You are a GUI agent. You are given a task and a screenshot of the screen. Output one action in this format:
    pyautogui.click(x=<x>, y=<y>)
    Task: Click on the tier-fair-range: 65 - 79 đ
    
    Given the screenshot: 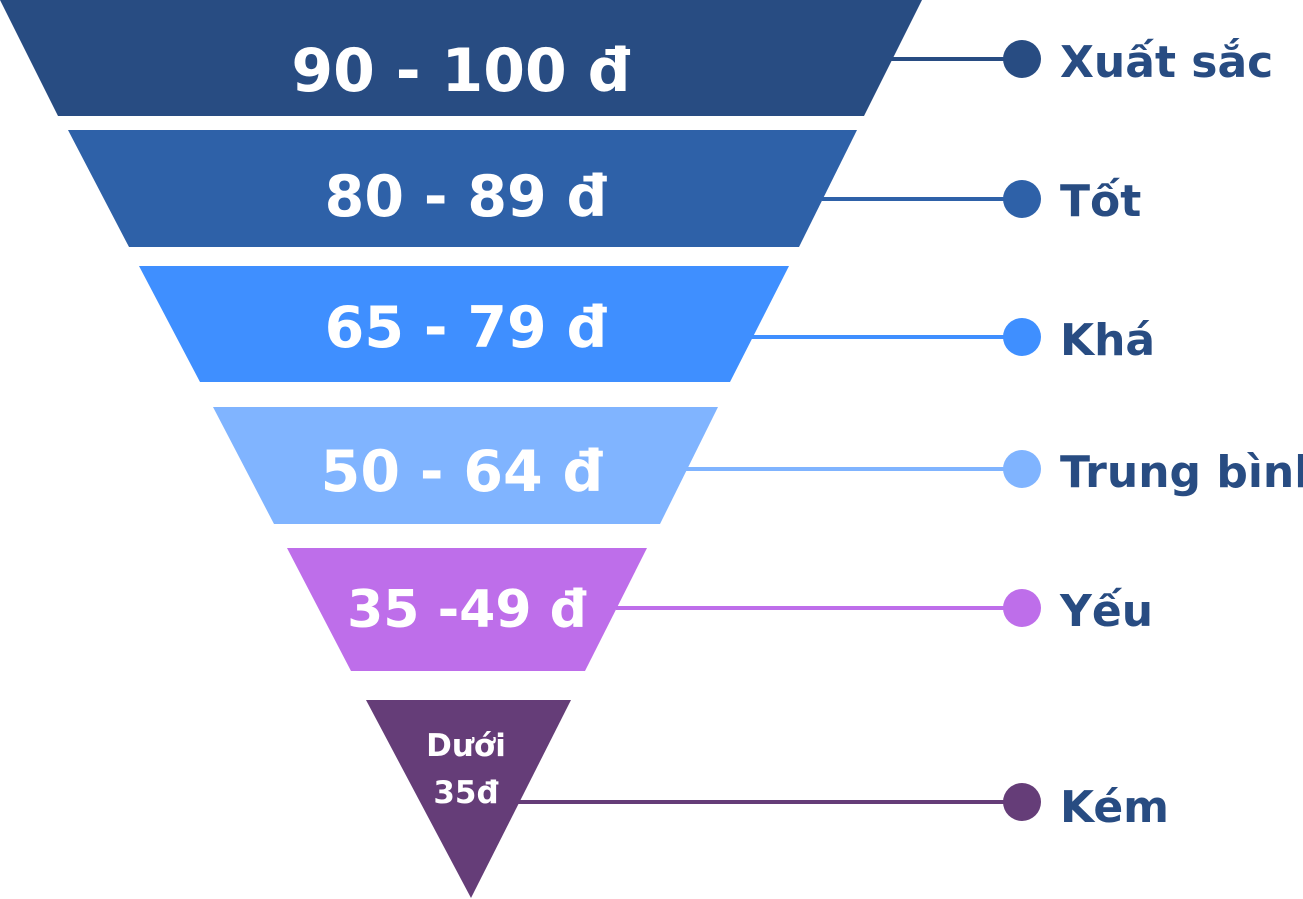 What is the action you would take?
    pyautogui.click(x=466, y=328)
    